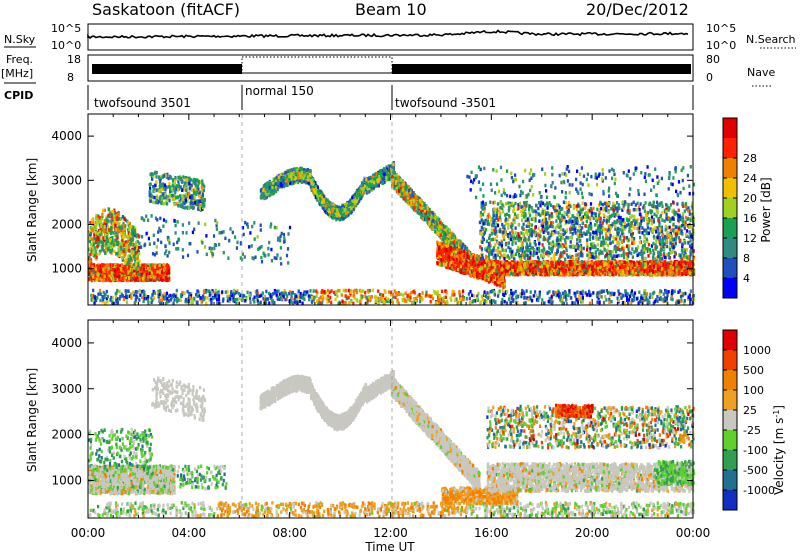 The height and width of the screenshot is (554, 800). I want to click on nave-label: Nave, so click(761, 72).